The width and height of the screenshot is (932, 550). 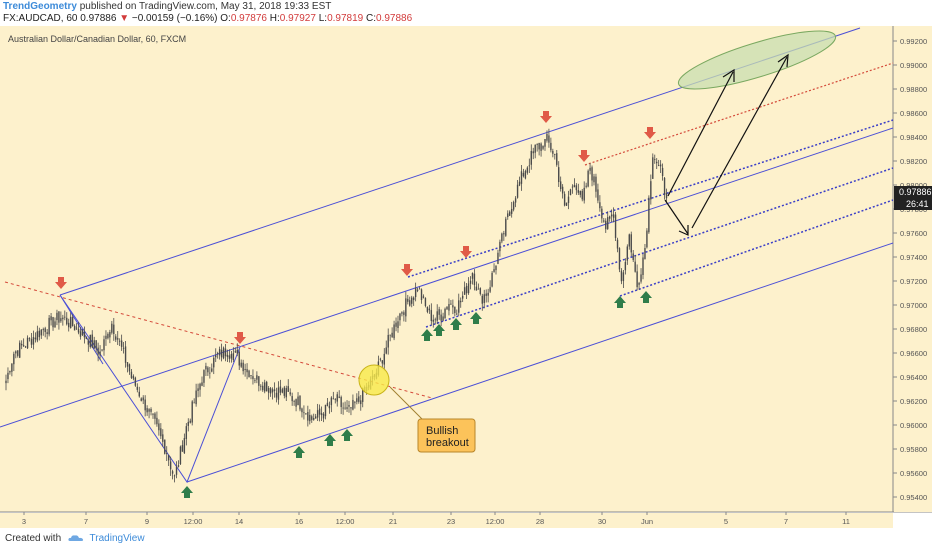 What do you see at coordinates (323, 18) in the screenshot?
I see `low-label: L:` at bounding box center [323, 18].